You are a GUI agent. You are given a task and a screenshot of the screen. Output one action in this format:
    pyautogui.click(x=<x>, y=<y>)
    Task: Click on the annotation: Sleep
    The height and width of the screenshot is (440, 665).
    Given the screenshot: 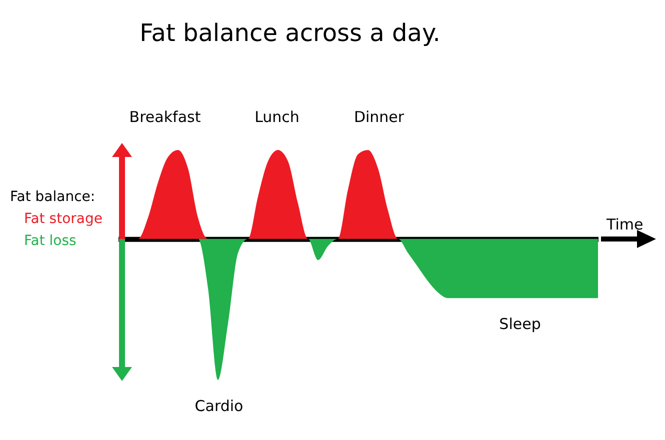 What is the action you would take?
    pyautogui.click(x=520, y=324)
    